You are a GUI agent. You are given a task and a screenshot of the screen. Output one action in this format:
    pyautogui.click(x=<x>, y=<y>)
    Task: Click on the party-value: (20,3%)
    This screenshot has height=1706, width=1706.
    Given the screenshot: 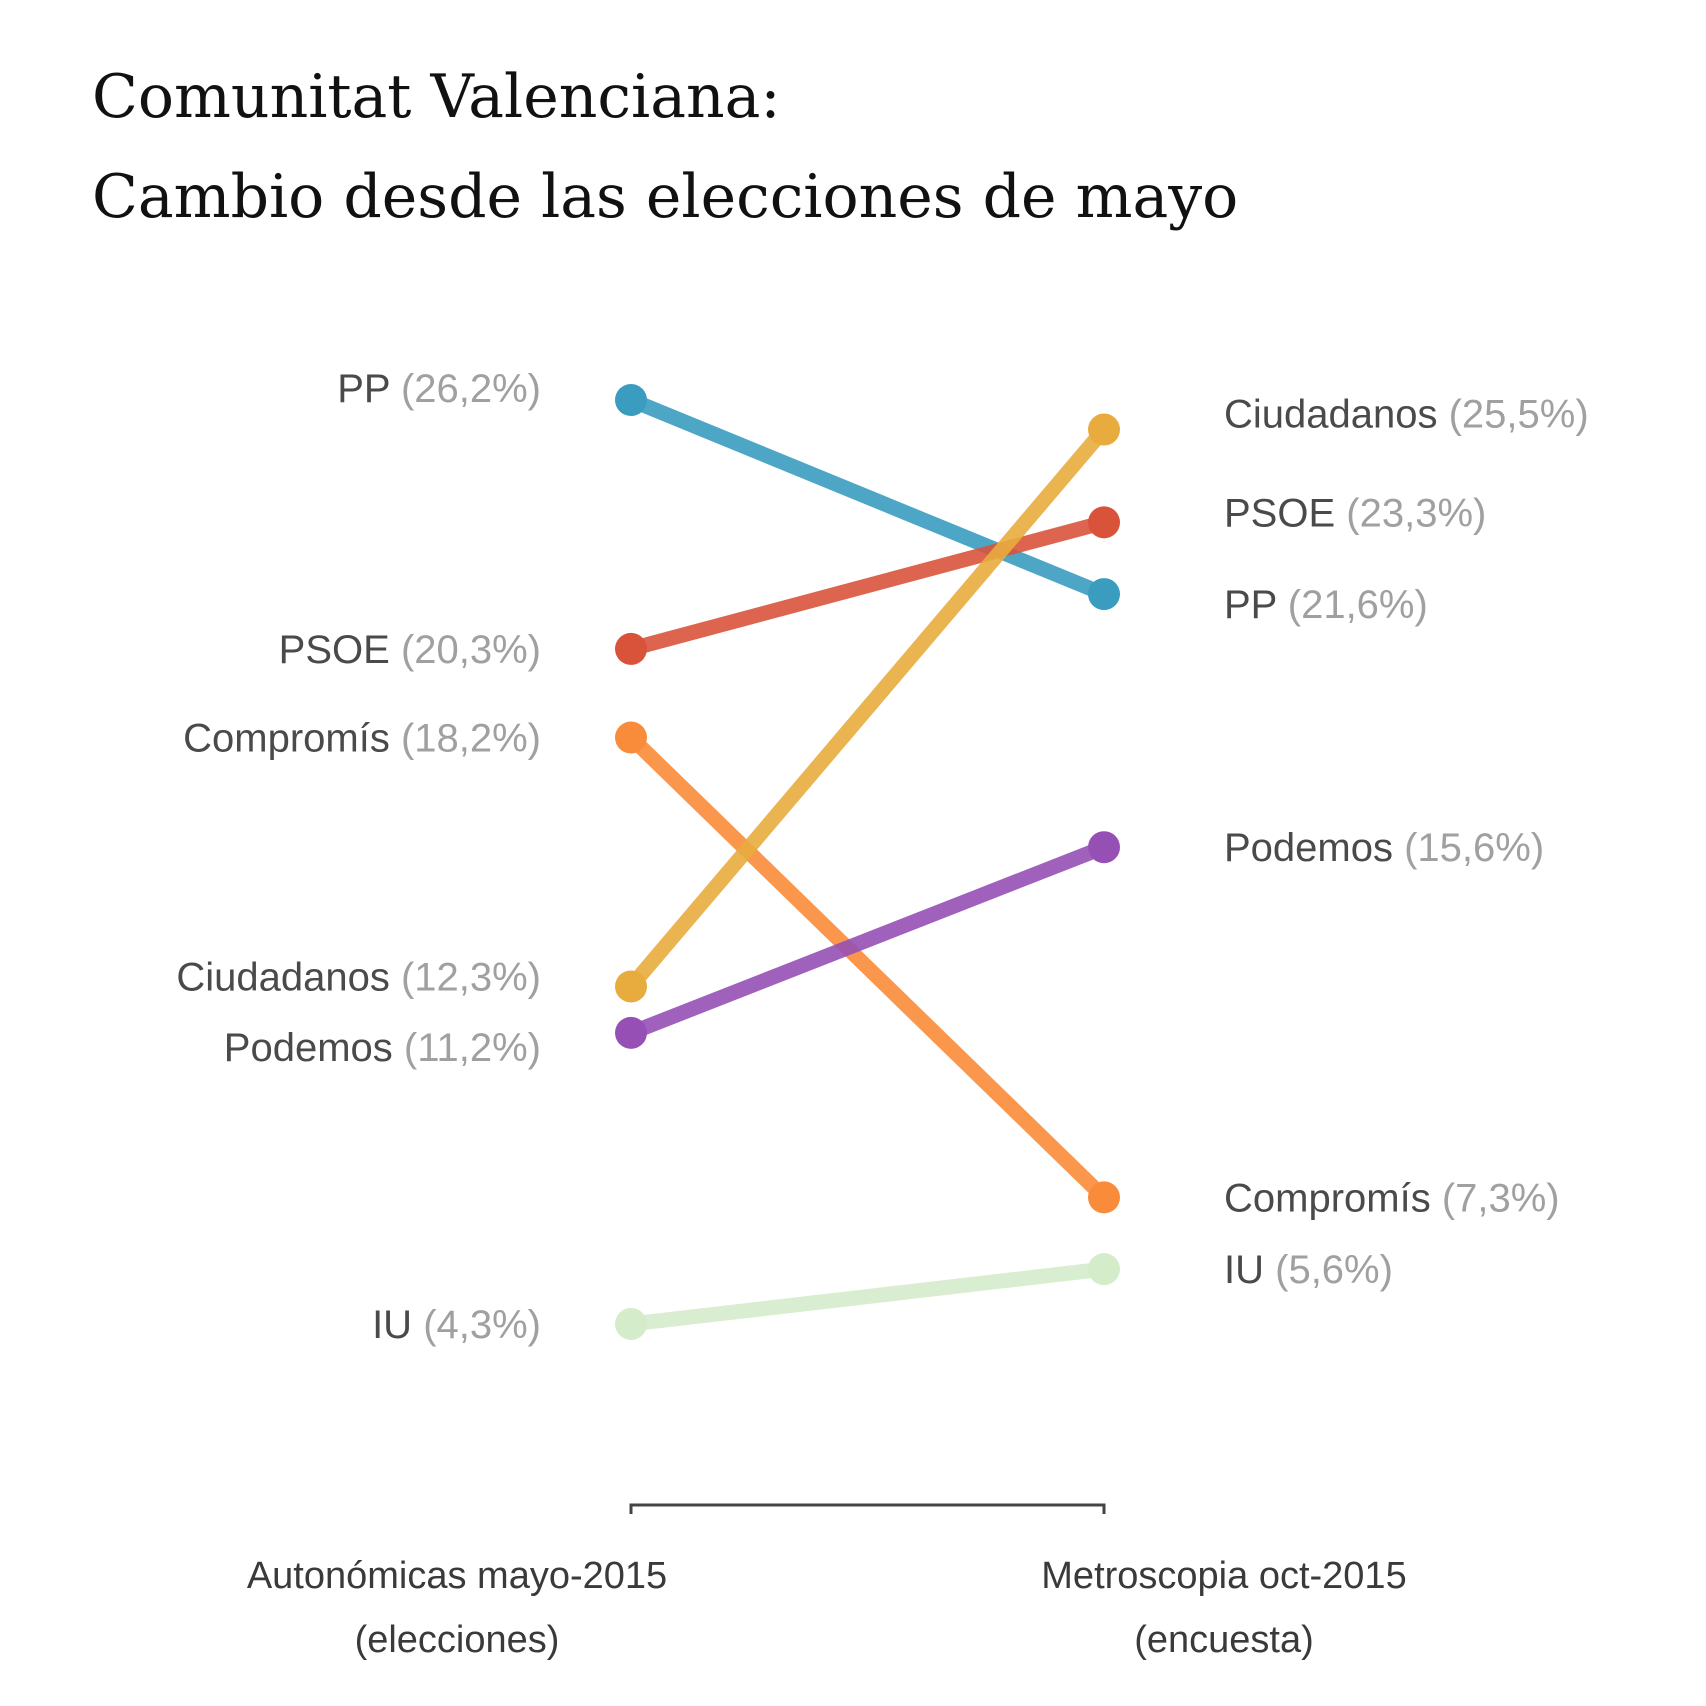 What is the action you would take?
    pyautogui.click(x=471, y=650)
    